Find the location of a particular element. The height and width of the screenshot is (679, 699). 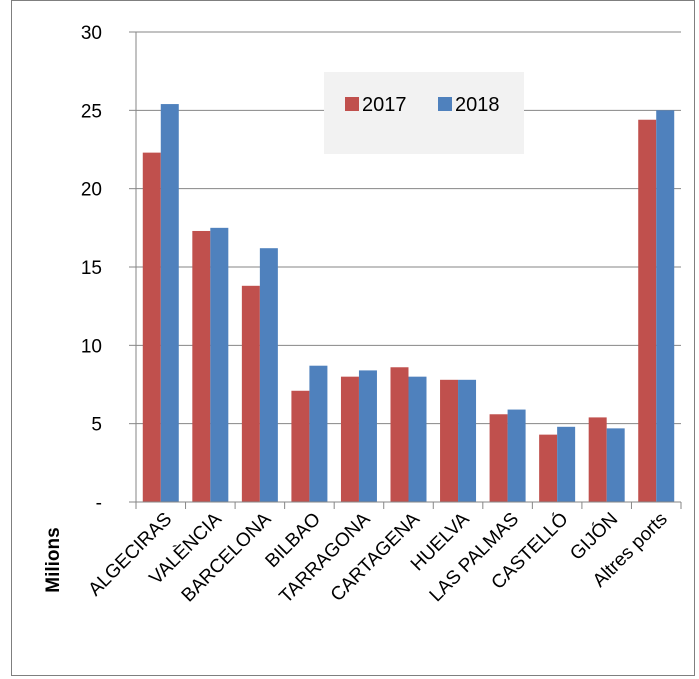

y-tick-label: 15 is located at coordinates (91, 268).